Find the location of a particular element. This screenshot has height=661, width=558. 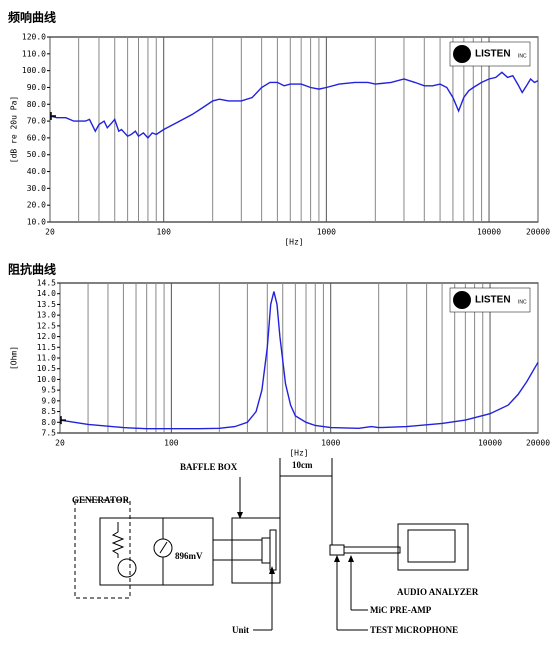

y-tick-label: 120.0 is located at coordinates (34, 37).